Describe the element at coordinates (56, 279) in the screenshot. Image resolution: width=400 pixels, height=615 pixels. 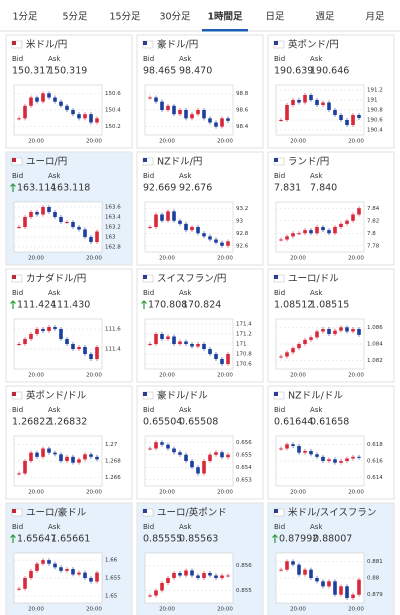
I see `pair-name: カナダドル/円` at that location.